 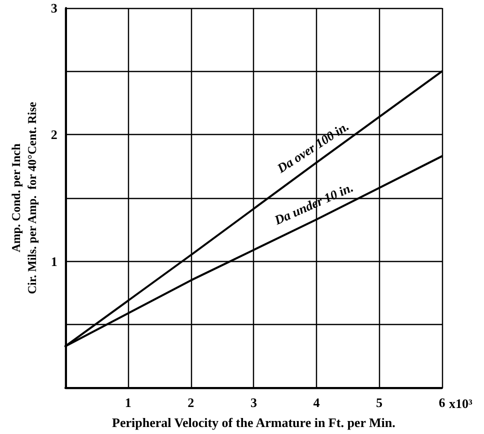 What do you see at coordinates (254, 402) in the screenshot?
I see `x-tick-label: 3` at bounding box center [254, 402].